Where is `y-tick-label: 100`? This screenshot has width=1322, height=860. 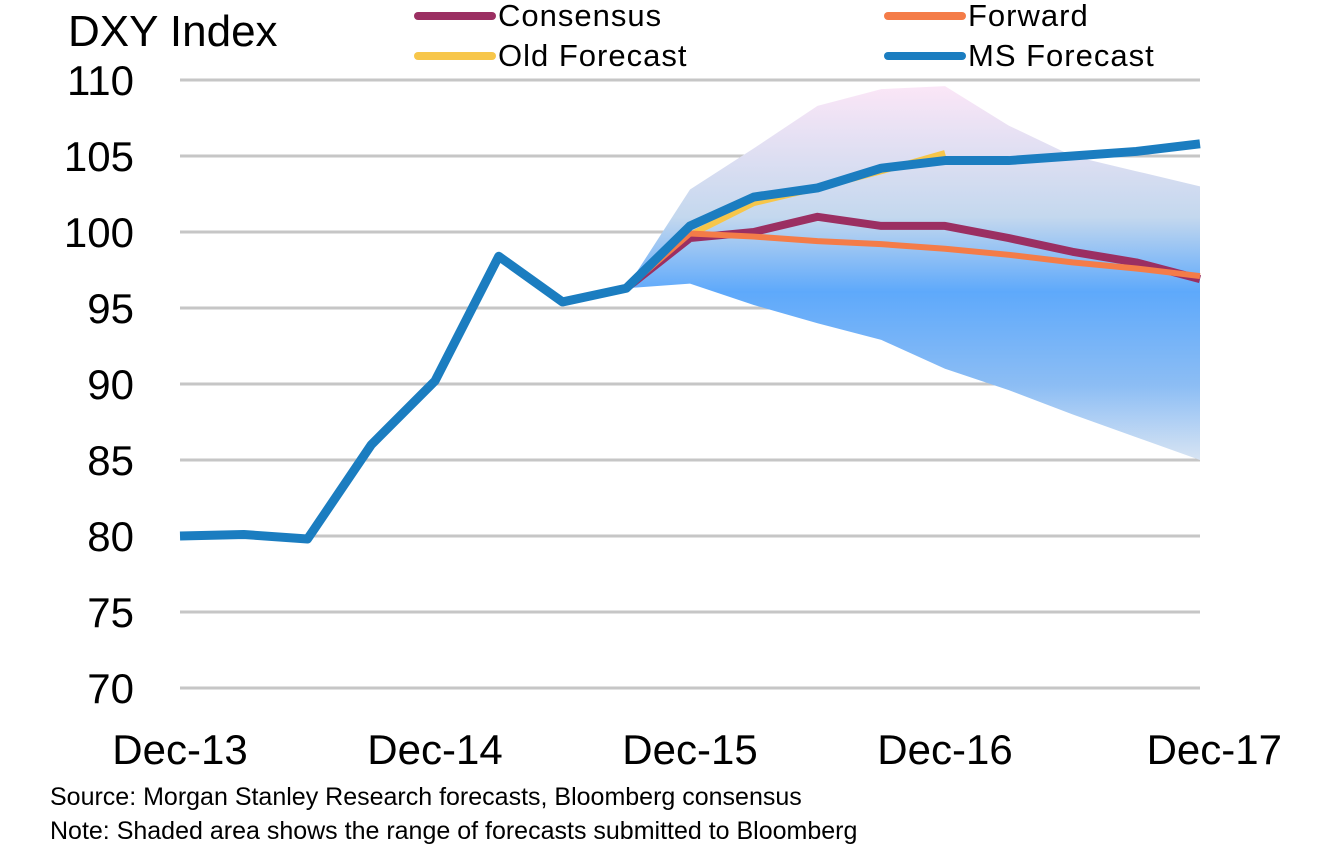
y-tick-label: 100 is located at coordinates (99, 232).